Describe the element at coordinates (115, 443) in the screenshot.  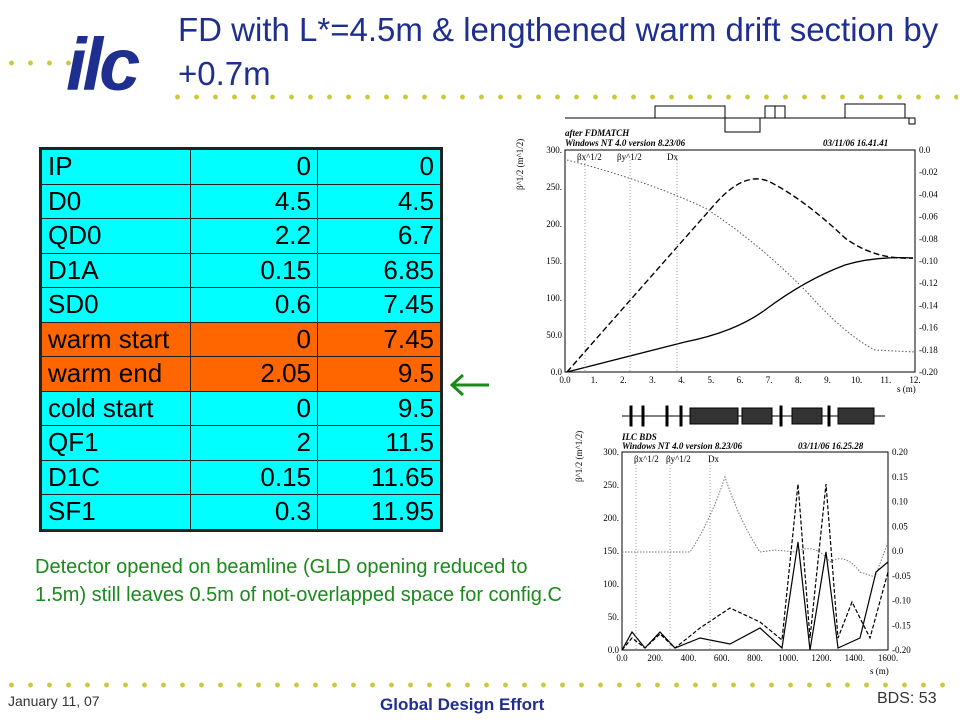
I see `element-name-cell: QF1` at that location.